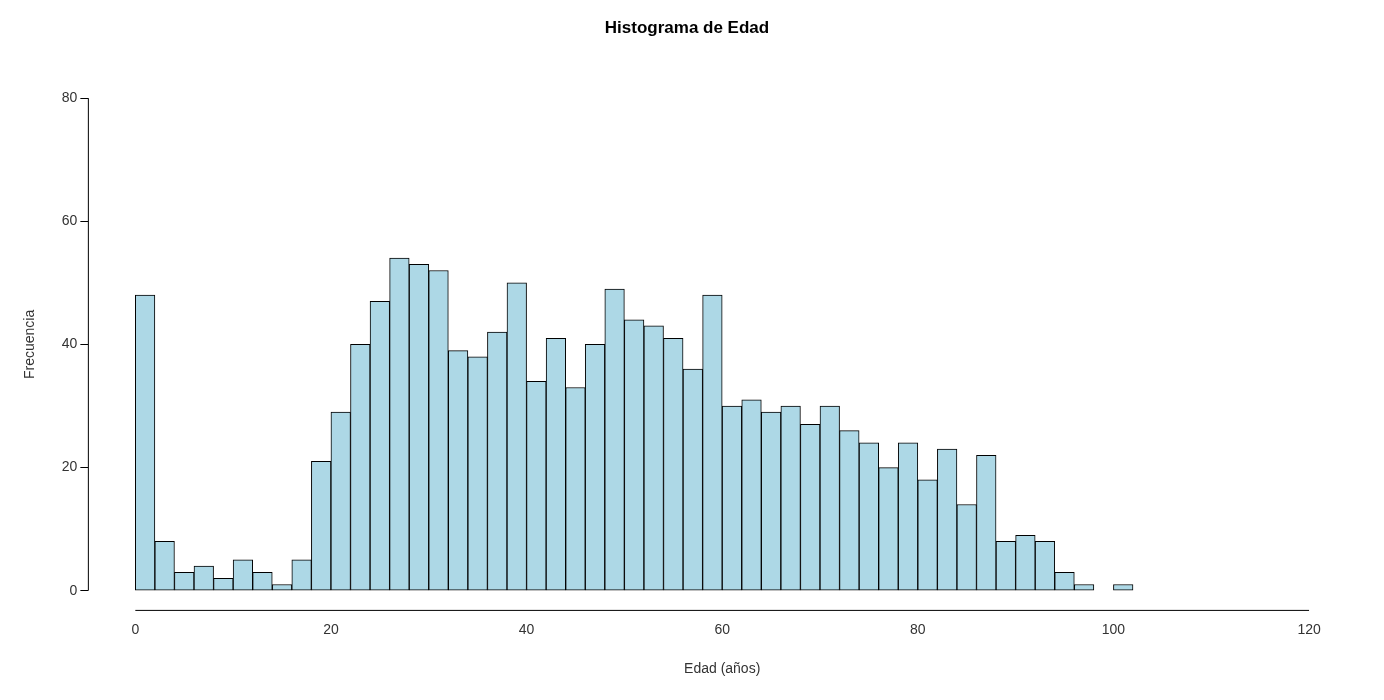 The image size is (1384, 700). What do you see at coordinates (69, 96) in the screenshot?
I see `y-tick-label: 80` at bounding box center [69, 96].